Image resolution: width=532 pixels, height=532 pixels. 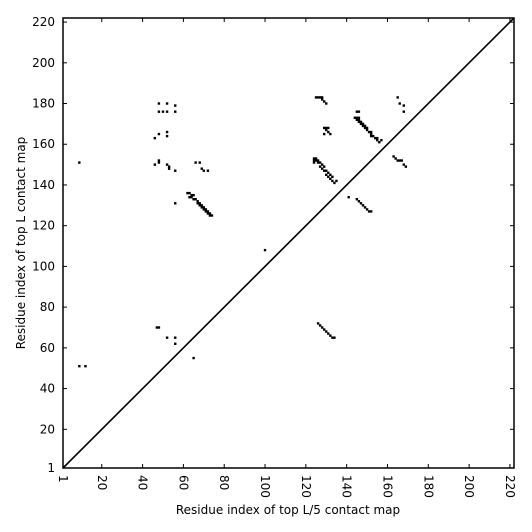 What do you see at coordinates (43, 22) in the screenshot?
I see `y-tick-label: 220` at bounding box center [43, 22].